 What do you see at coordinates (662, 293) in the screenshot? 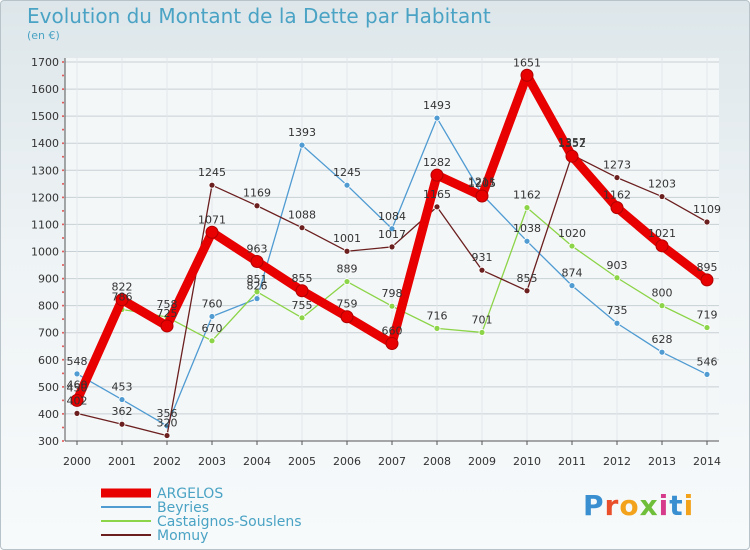
I see `data-label: 800` at bounding box center [662, 293].